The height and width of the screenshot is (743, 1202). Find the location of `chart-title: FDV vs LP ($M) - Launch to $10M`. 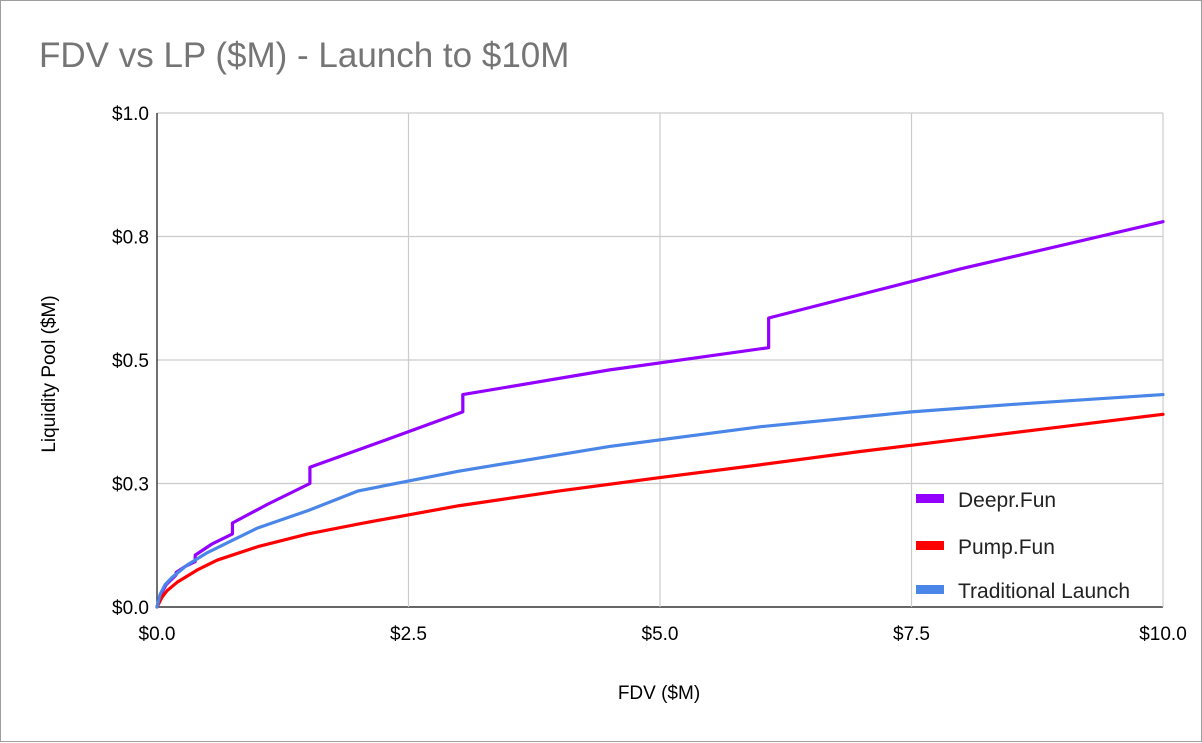

chart-title: FDV vs LP ($M) - Launch to $10M is located at coordinates (304, 55).